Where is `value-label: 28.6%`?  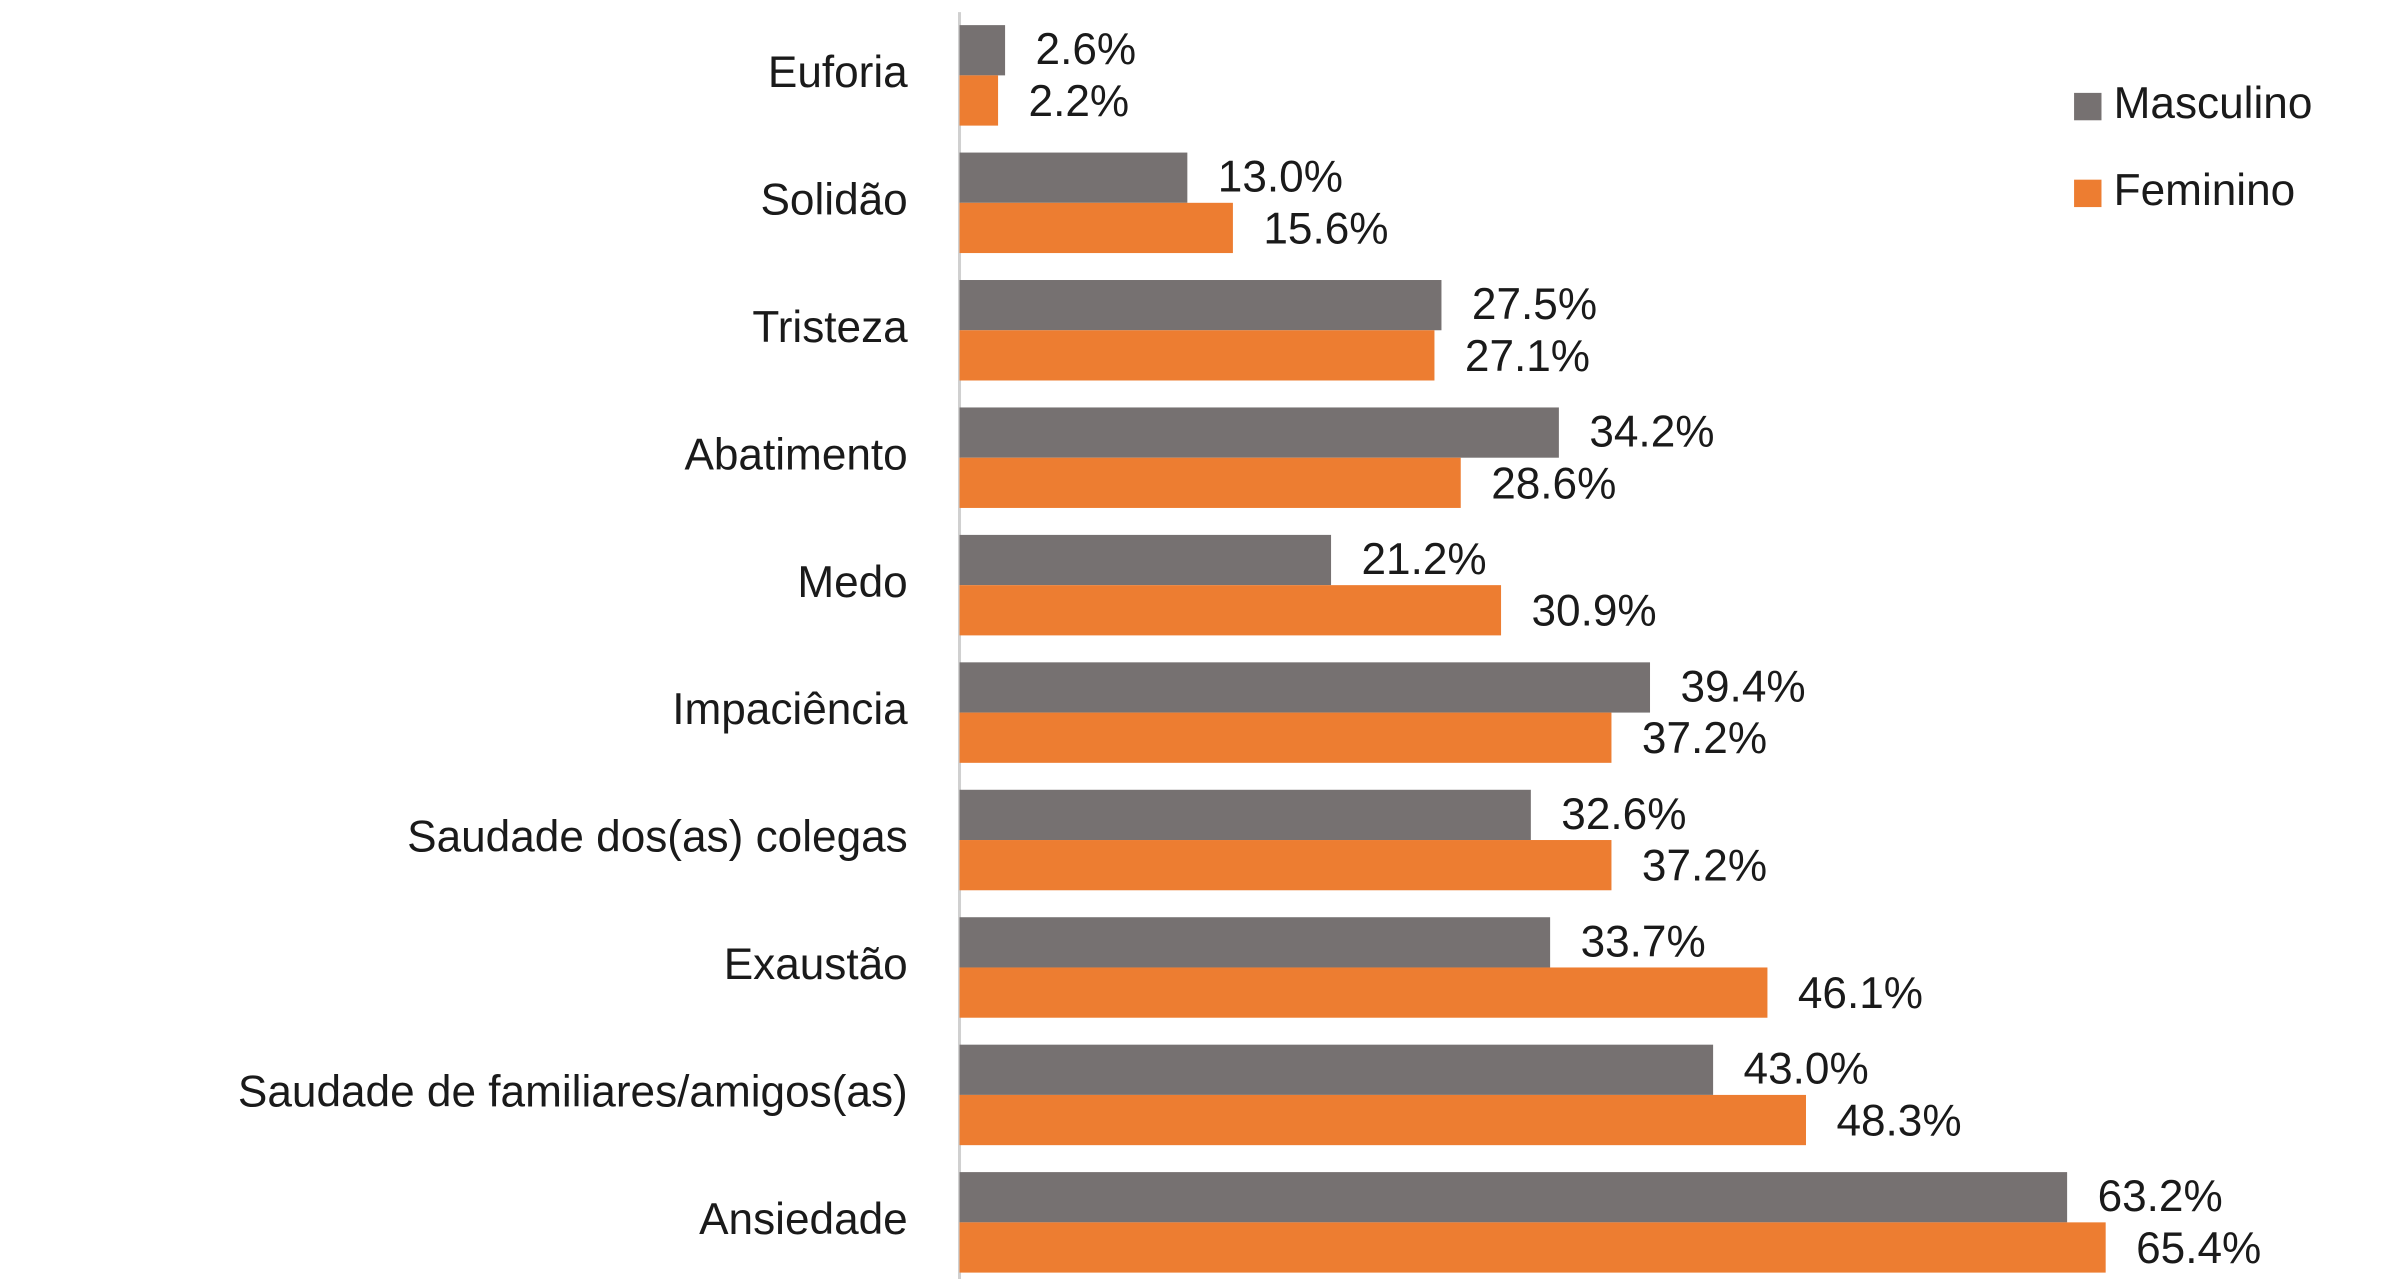 value-label: 28.6% is located at coordinates (1553, 483).